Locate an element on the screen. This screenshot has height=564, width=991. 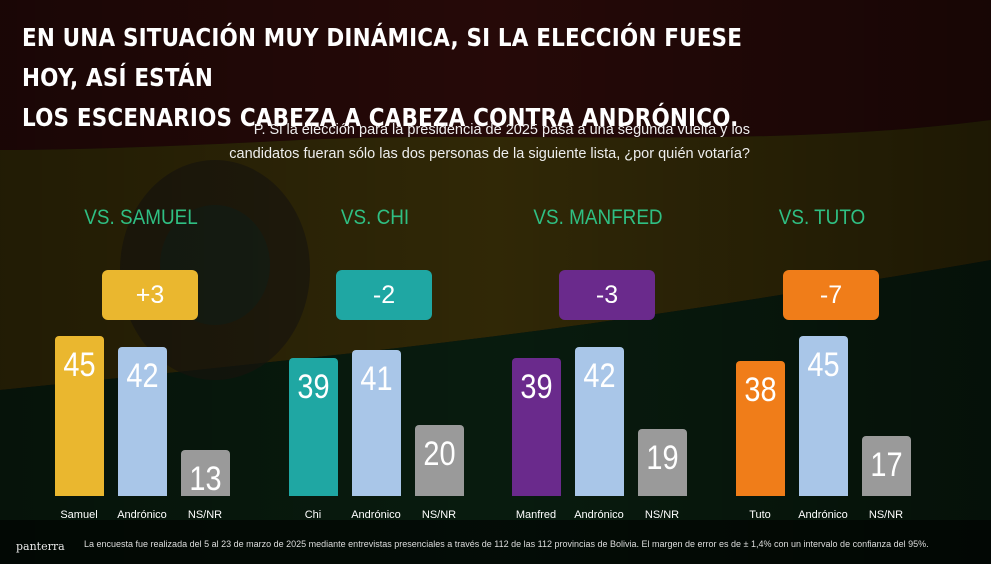
category-label-2-1: Andrónico is located at coordinates (599, 515).